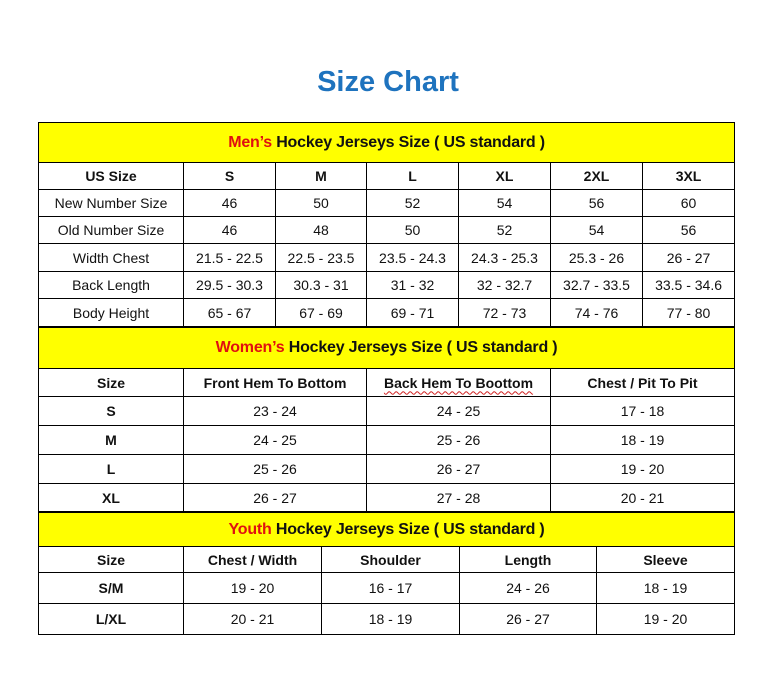 The image size is (776, 692). What do you see at coordinates (229, 312) in the screenshot?
I see `table-cell: 65 - 67` at bounding box center [229, 312].